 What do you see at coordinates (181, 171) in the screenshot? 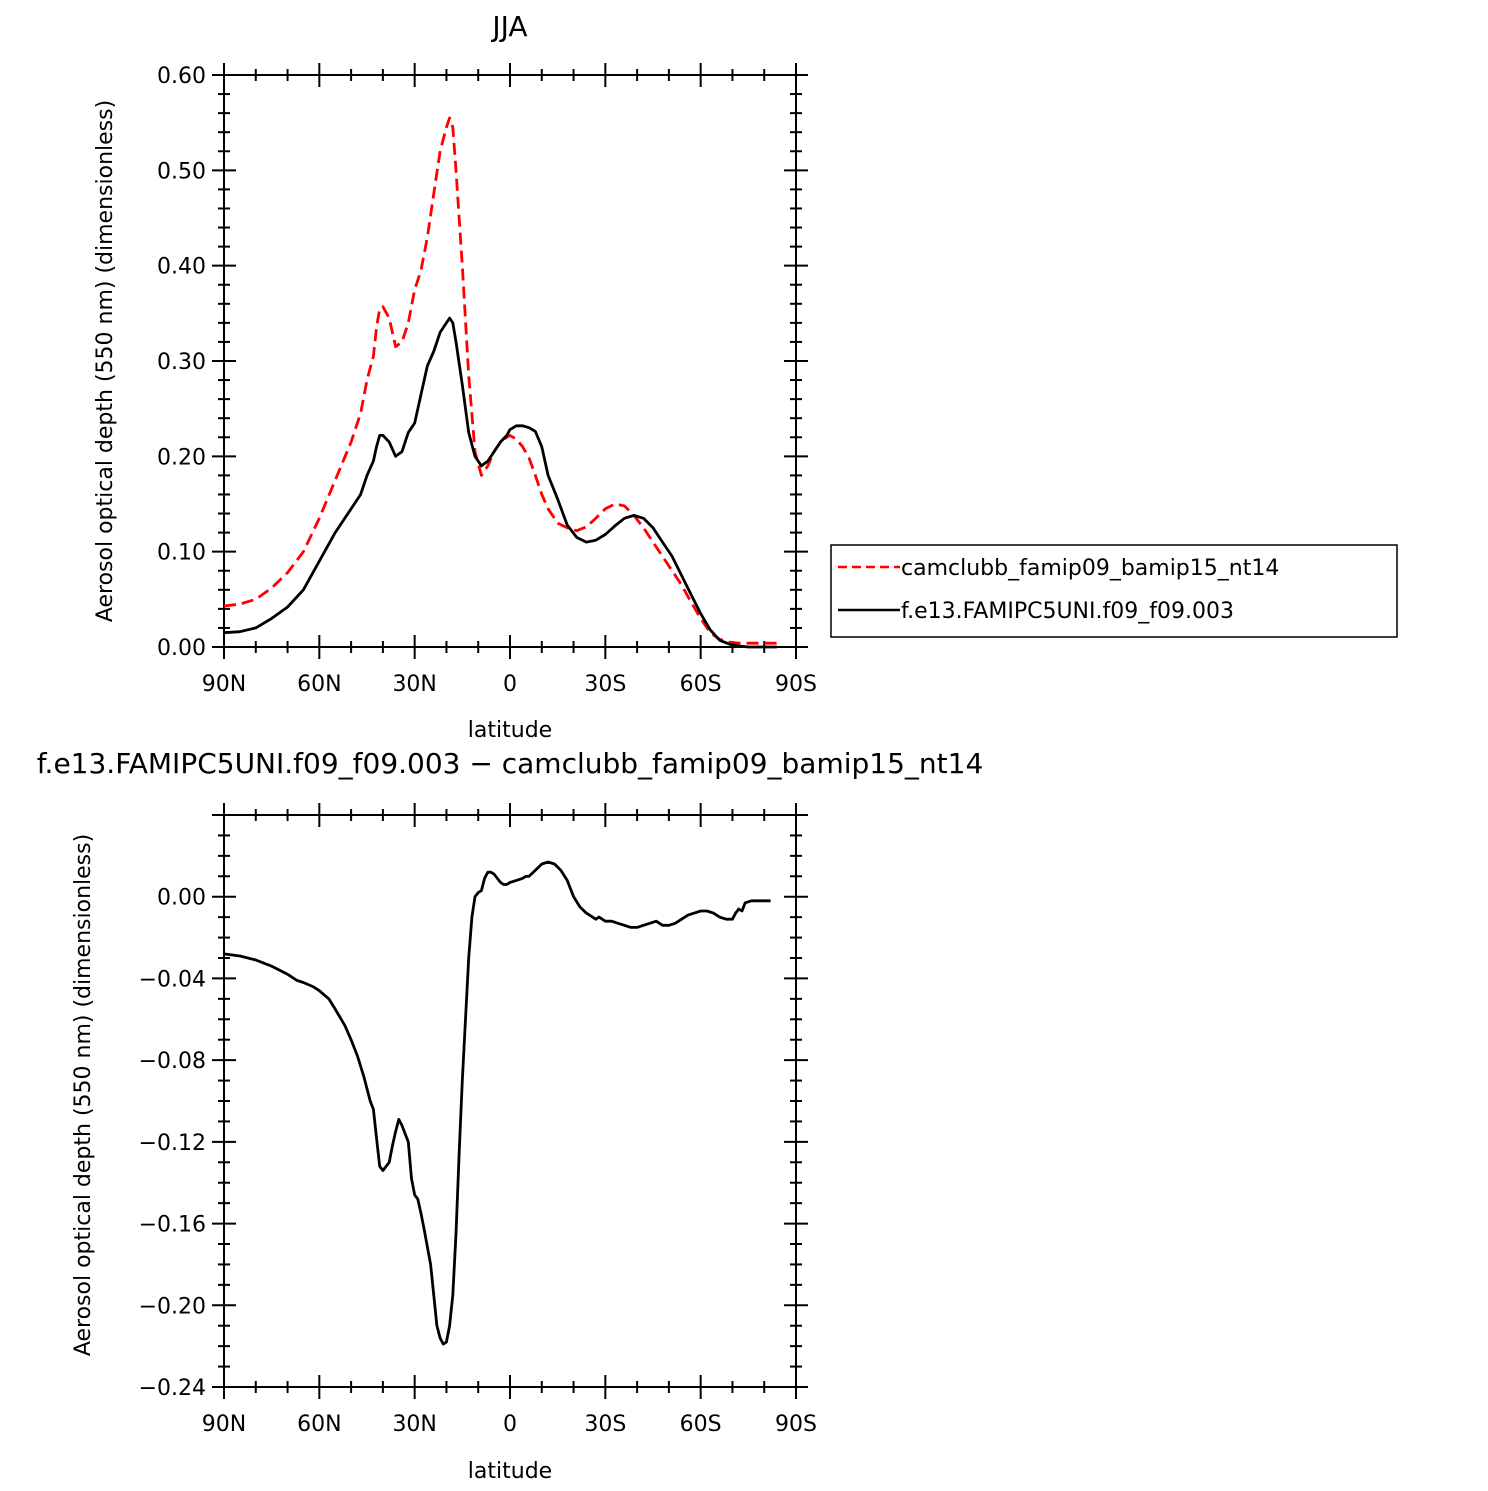
I see `y-tick-label: 0.50` at bounding box center [181, 171].